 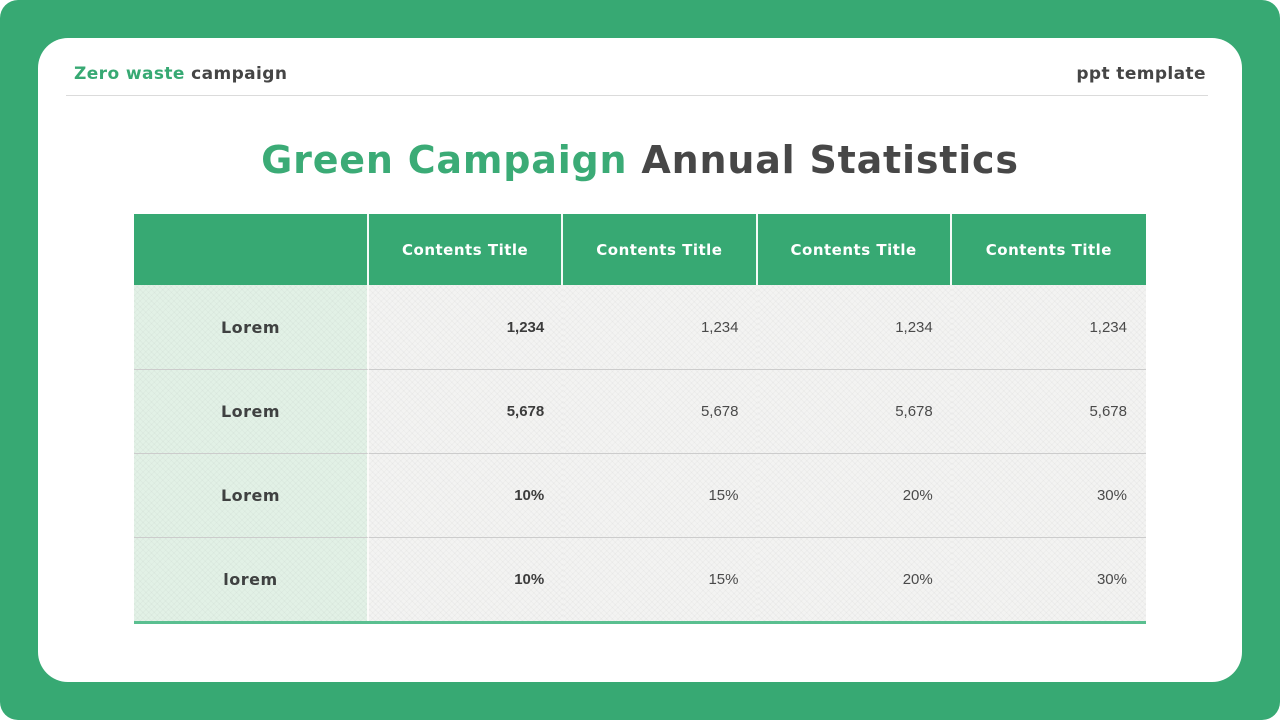 What do you see at coordinates (1141, 74) in the screenshot?
I see `template-label: ppt template` at bounding box center [1141, 74].